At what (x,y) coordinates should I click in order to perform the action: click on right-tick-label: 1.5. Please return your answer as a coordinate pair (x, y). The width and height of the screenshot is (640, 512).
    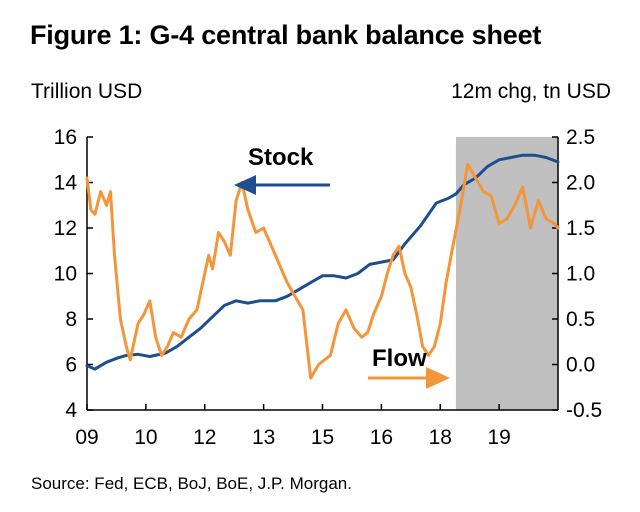
    Looking at the image, I should click on (580, 228).